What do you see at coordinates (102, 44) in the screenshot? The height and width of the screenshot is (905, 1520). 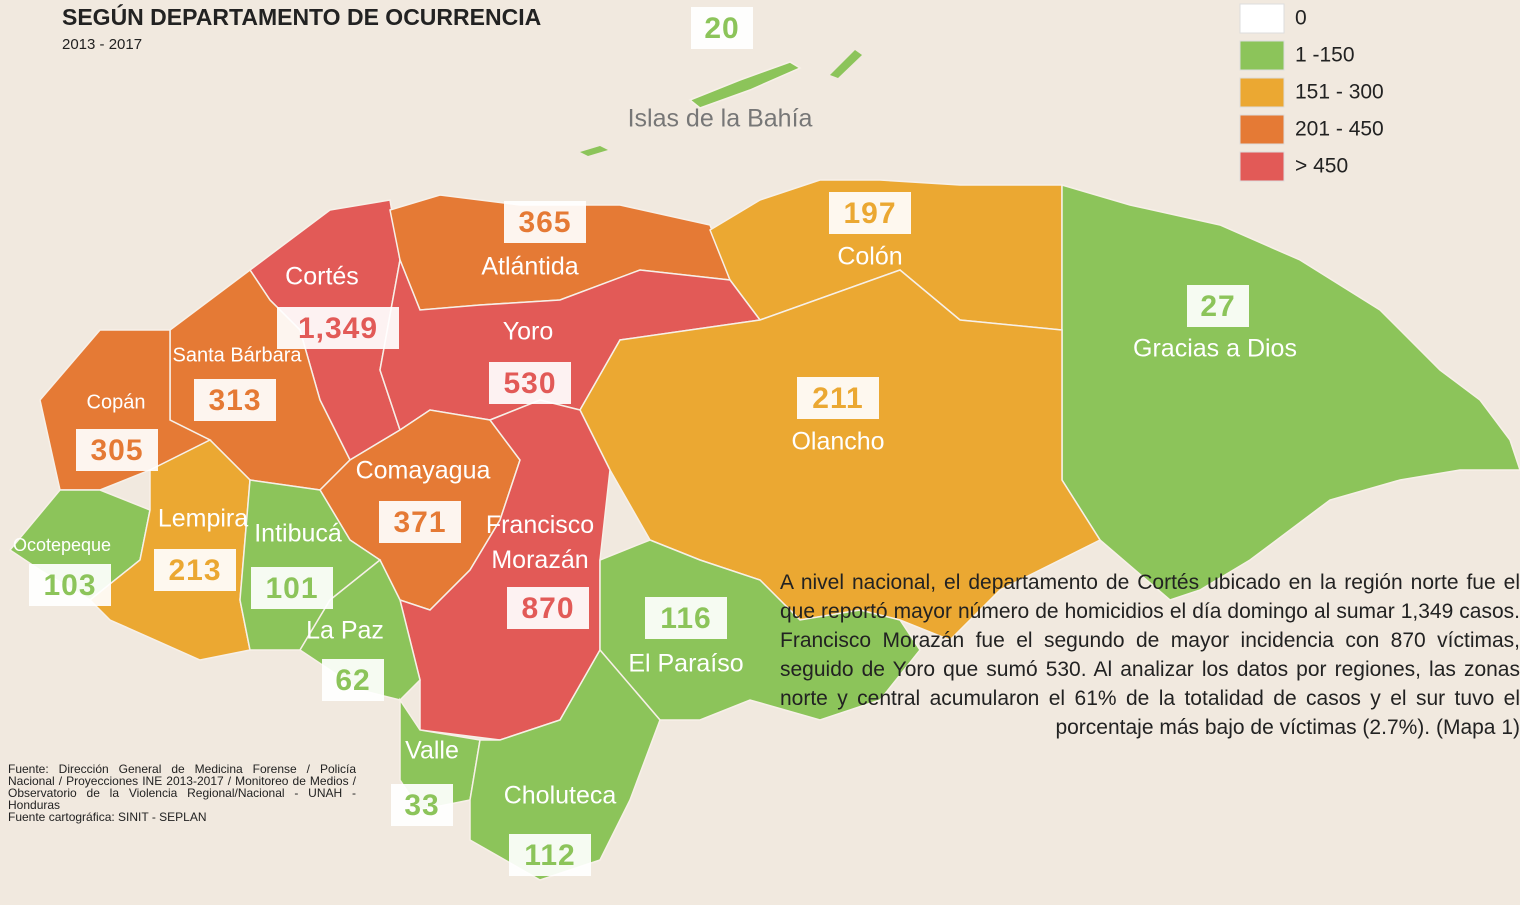 I see `subtitle: 2013 - 2017` at bounding box center [102, 44].